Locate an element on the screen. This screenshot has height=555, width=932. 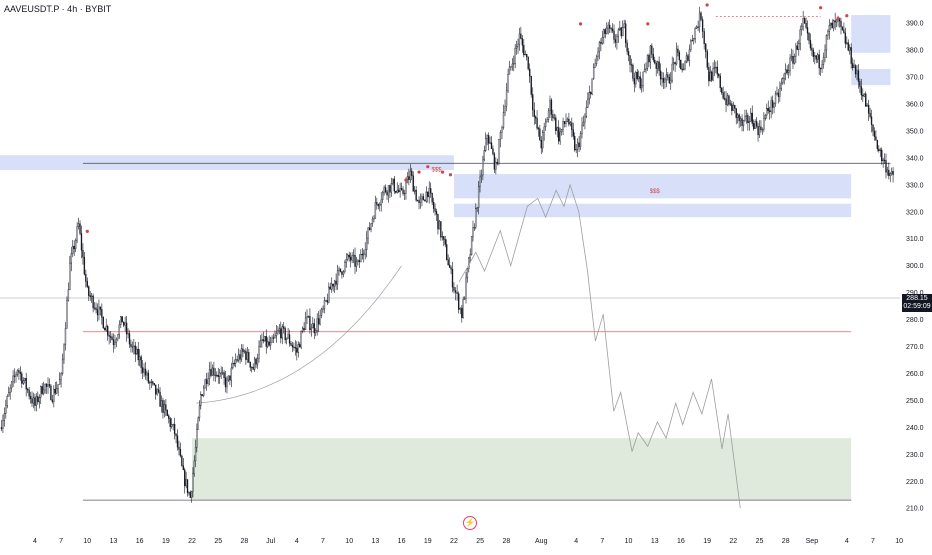
x-tick-label: Jul is located at coordinates (270, 541).